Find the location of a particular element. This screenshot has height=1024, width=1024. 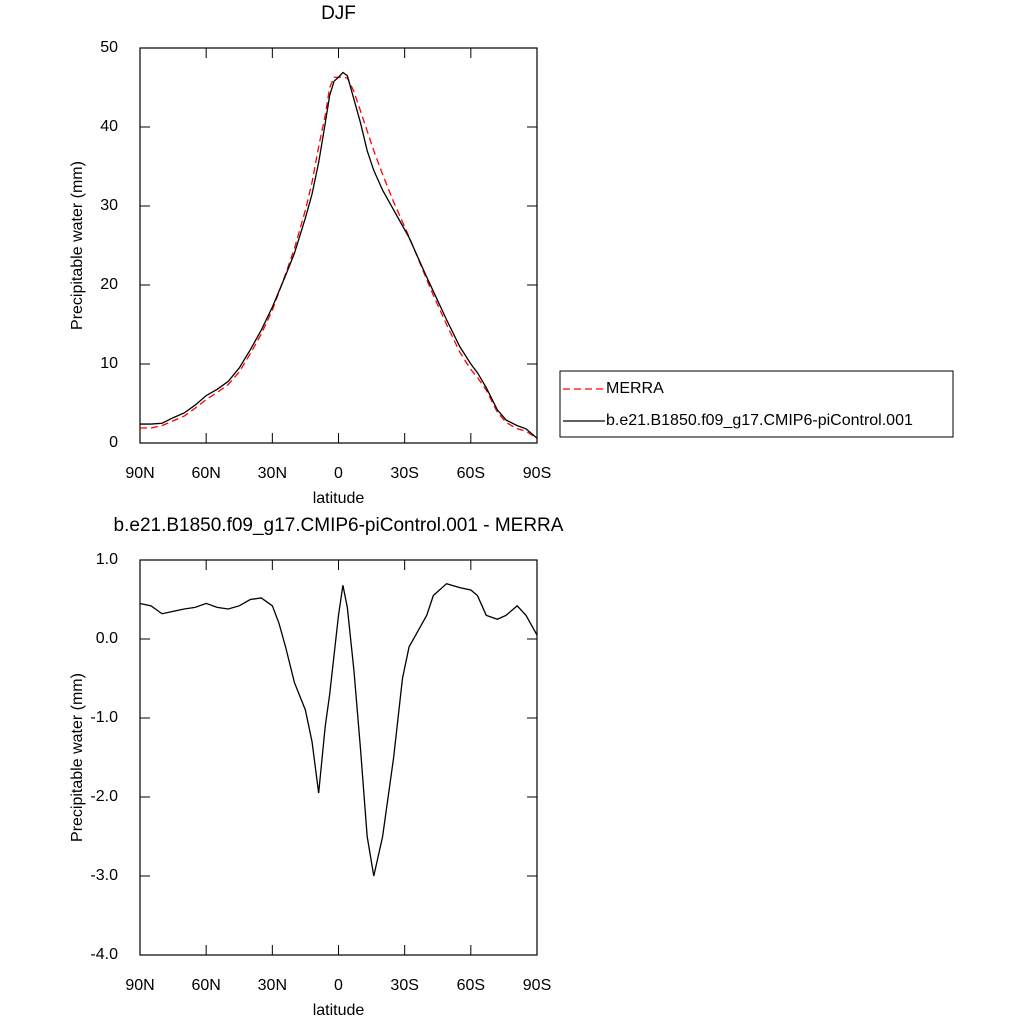

chart-title: DJF is located at coordinates (338, 13).